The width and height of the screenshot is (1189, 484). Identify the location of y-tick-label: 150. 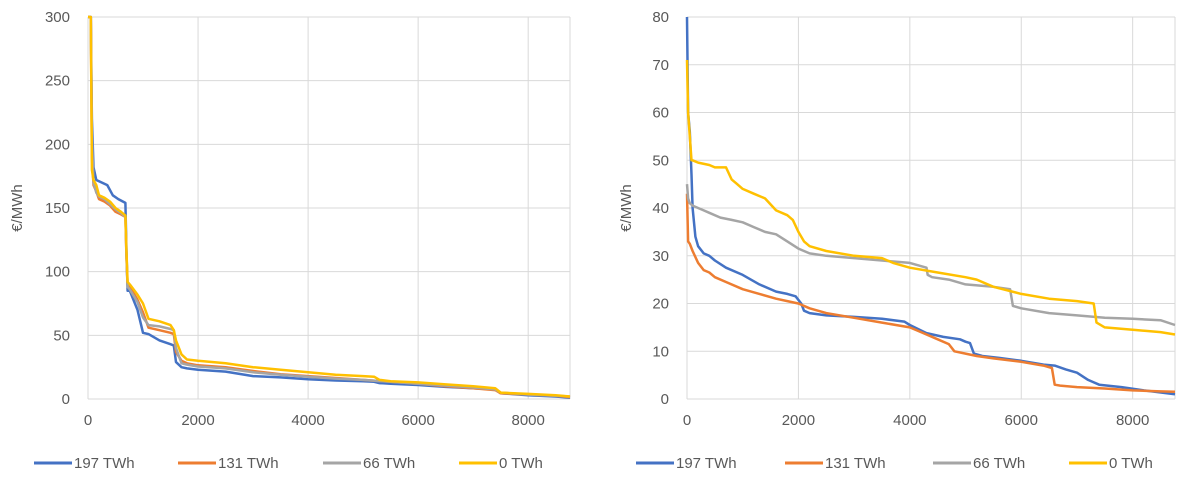
(57, 208).